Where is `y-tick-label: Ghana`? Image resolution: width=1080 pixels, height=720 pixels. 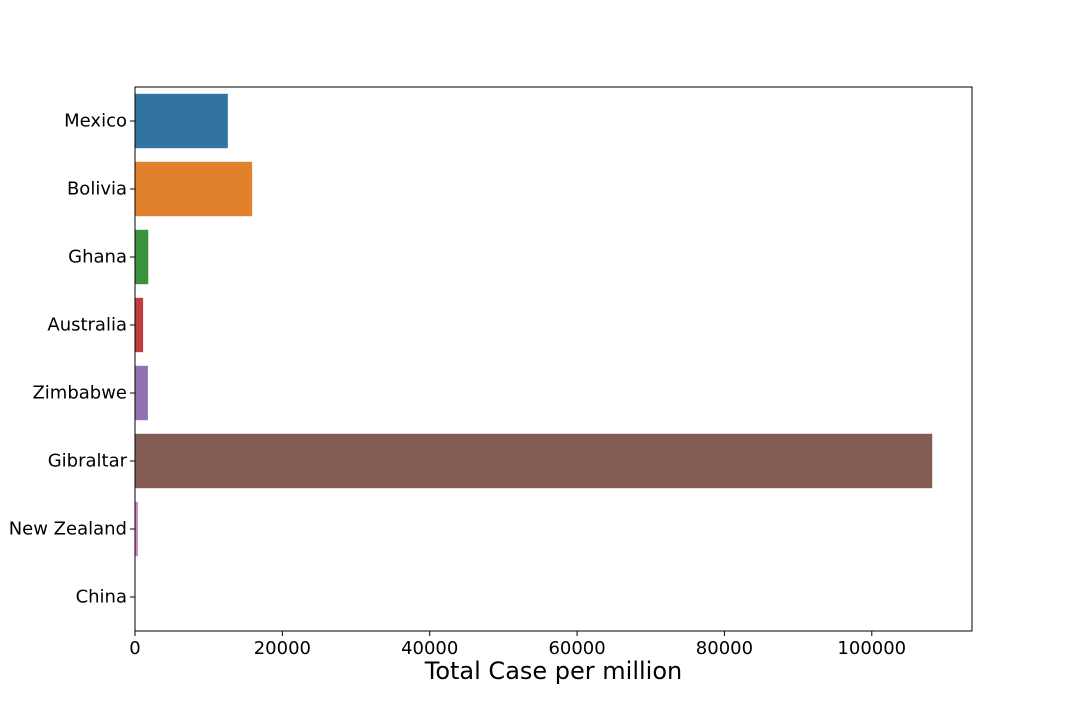
y-tick-label: Ghana is located at coordinates (97, 257).